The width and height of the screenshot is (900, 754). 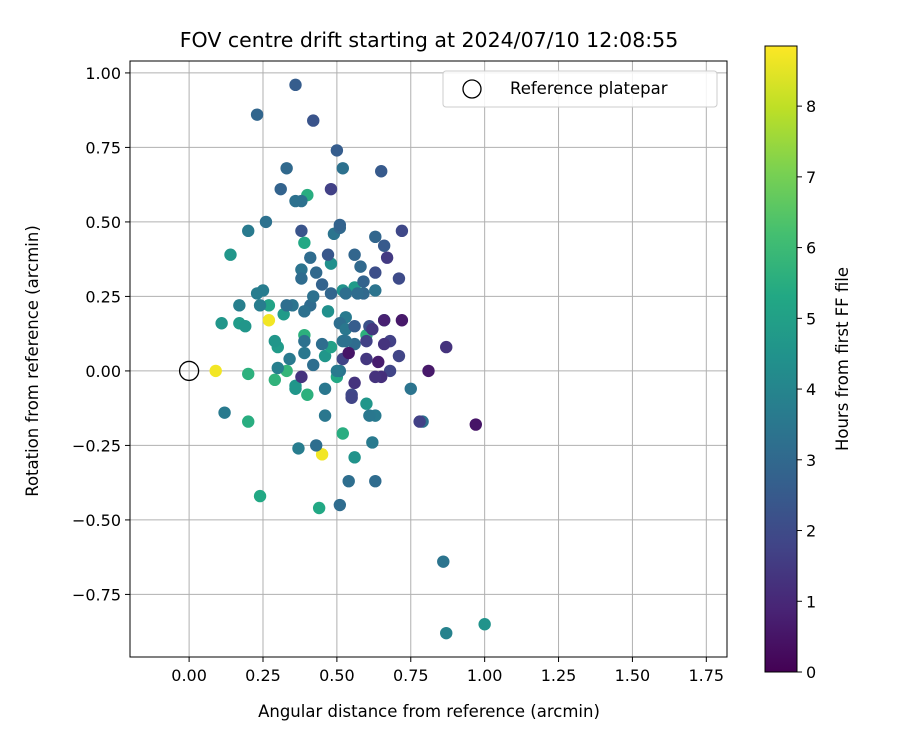 What do you see at coordinates (559, 675) in the screenshot?
I see `x-tick-label: 1.25` at bounding box center [559, 675].